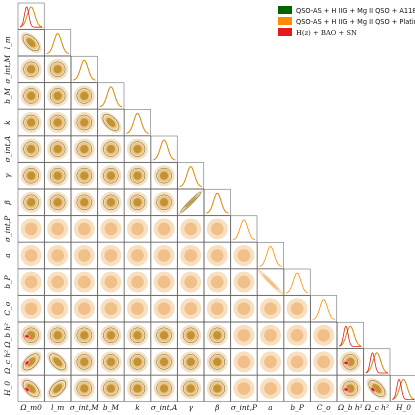  I want to click on y-label-sigma_int_p: σ_int,P, so click(7, 228).